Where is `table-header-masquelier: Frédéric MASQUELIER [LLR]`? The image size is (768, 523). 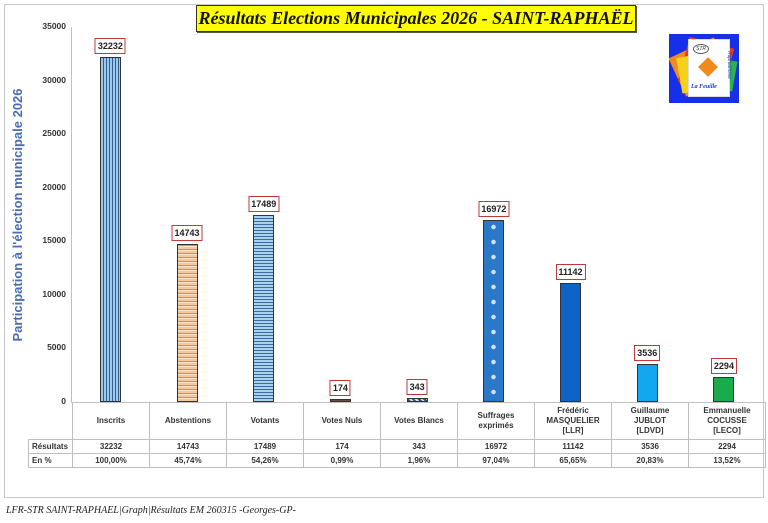 table-header-masquelier: Frédéric MASQUELIER [LLR] is located at coordinates (573, 421).